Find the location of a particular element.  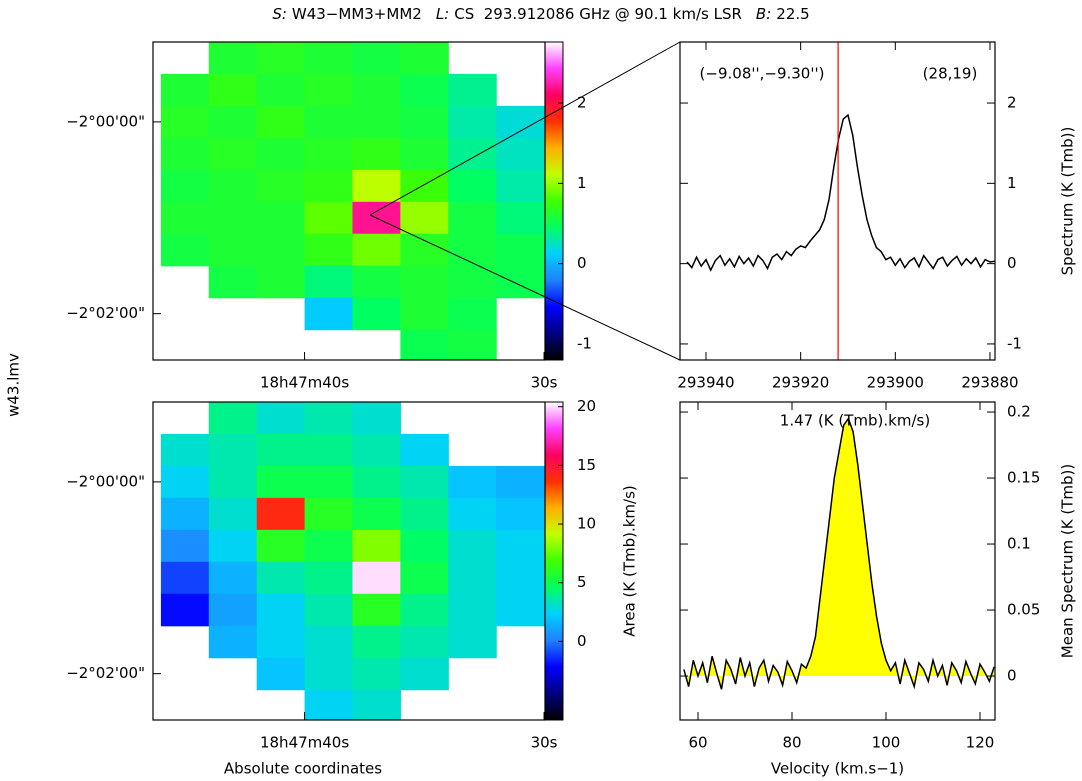

y-tick-label: 0.15 is located at coordinates (1023, 478).